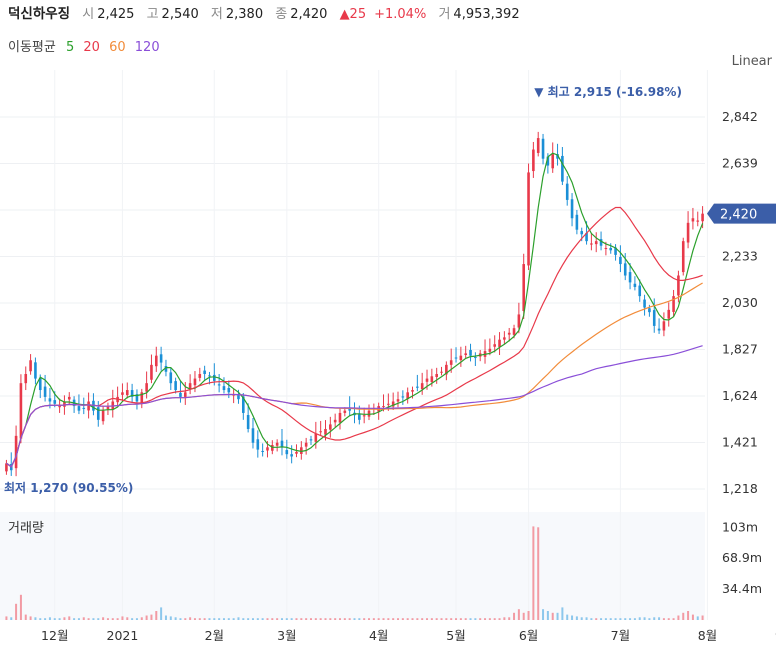 Image resolution: width=776 pixels, height=655 pixels. Describe the element at coordinates (39, 14) in the screenshot. I see `stock-name: 덕신하우징` at that location.